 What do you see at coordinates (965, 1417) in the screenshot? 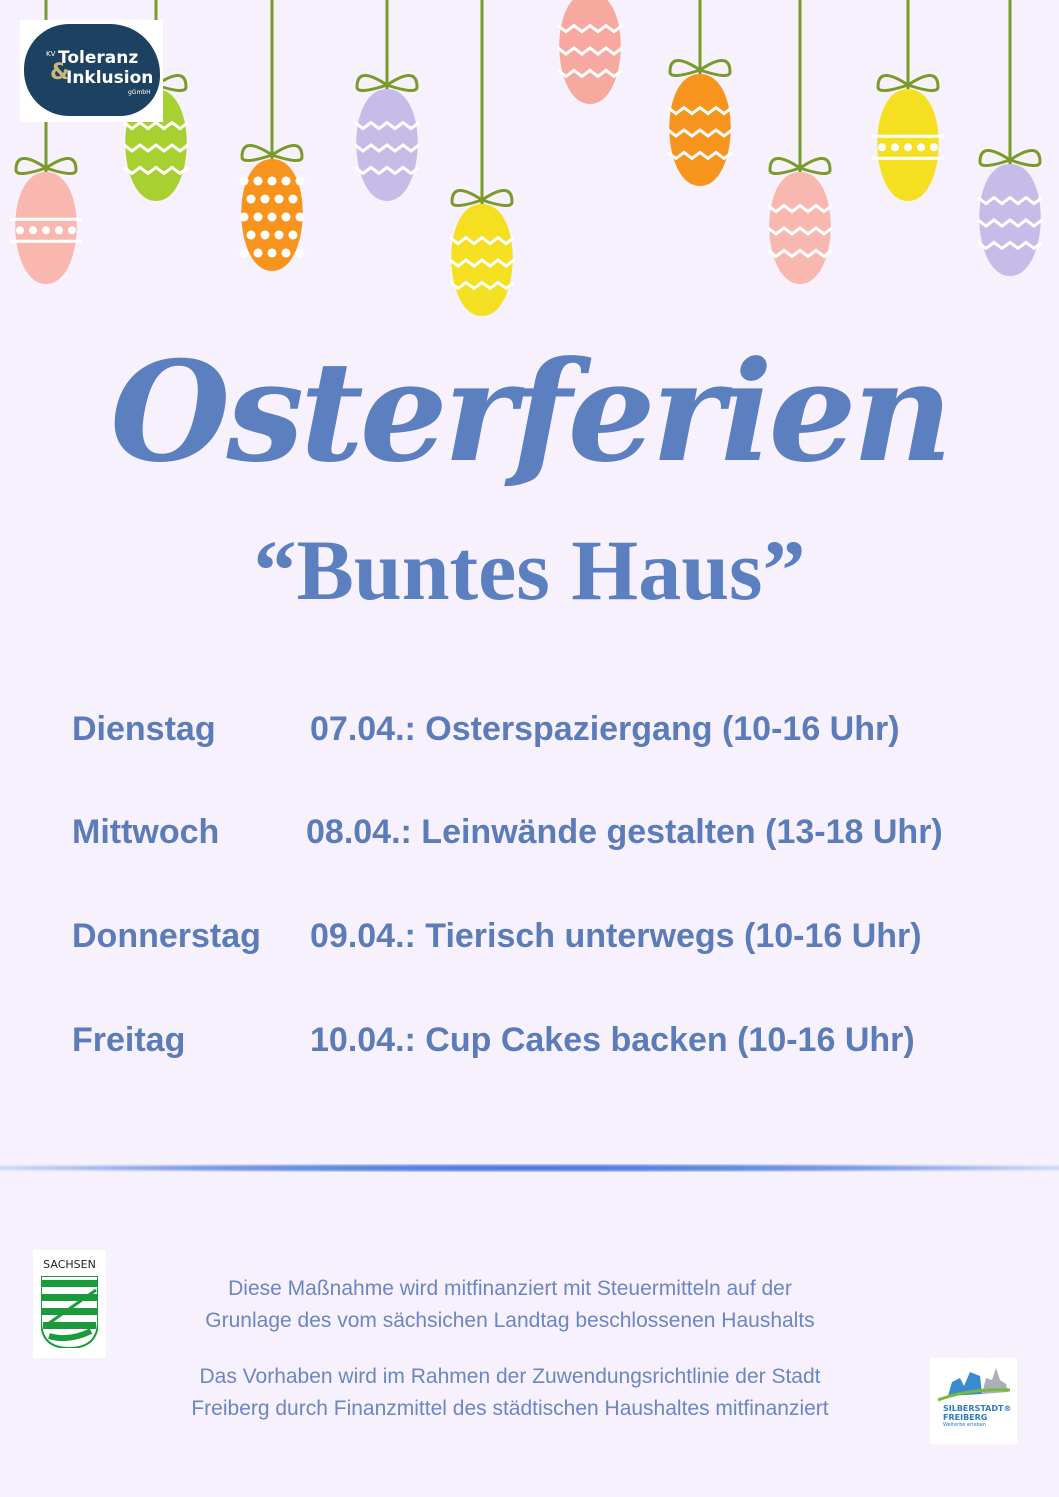
I see `freiberg-line2: FREIBERG` at bounding box center [965, 1417].